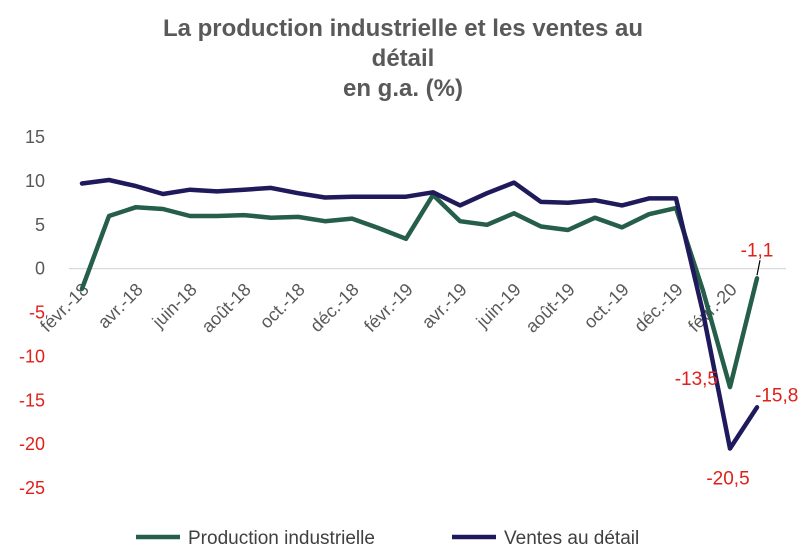 The height and width of the screenshot is (559, 806). I want to click on chart-title-line-2: détail, so click(403, 58).